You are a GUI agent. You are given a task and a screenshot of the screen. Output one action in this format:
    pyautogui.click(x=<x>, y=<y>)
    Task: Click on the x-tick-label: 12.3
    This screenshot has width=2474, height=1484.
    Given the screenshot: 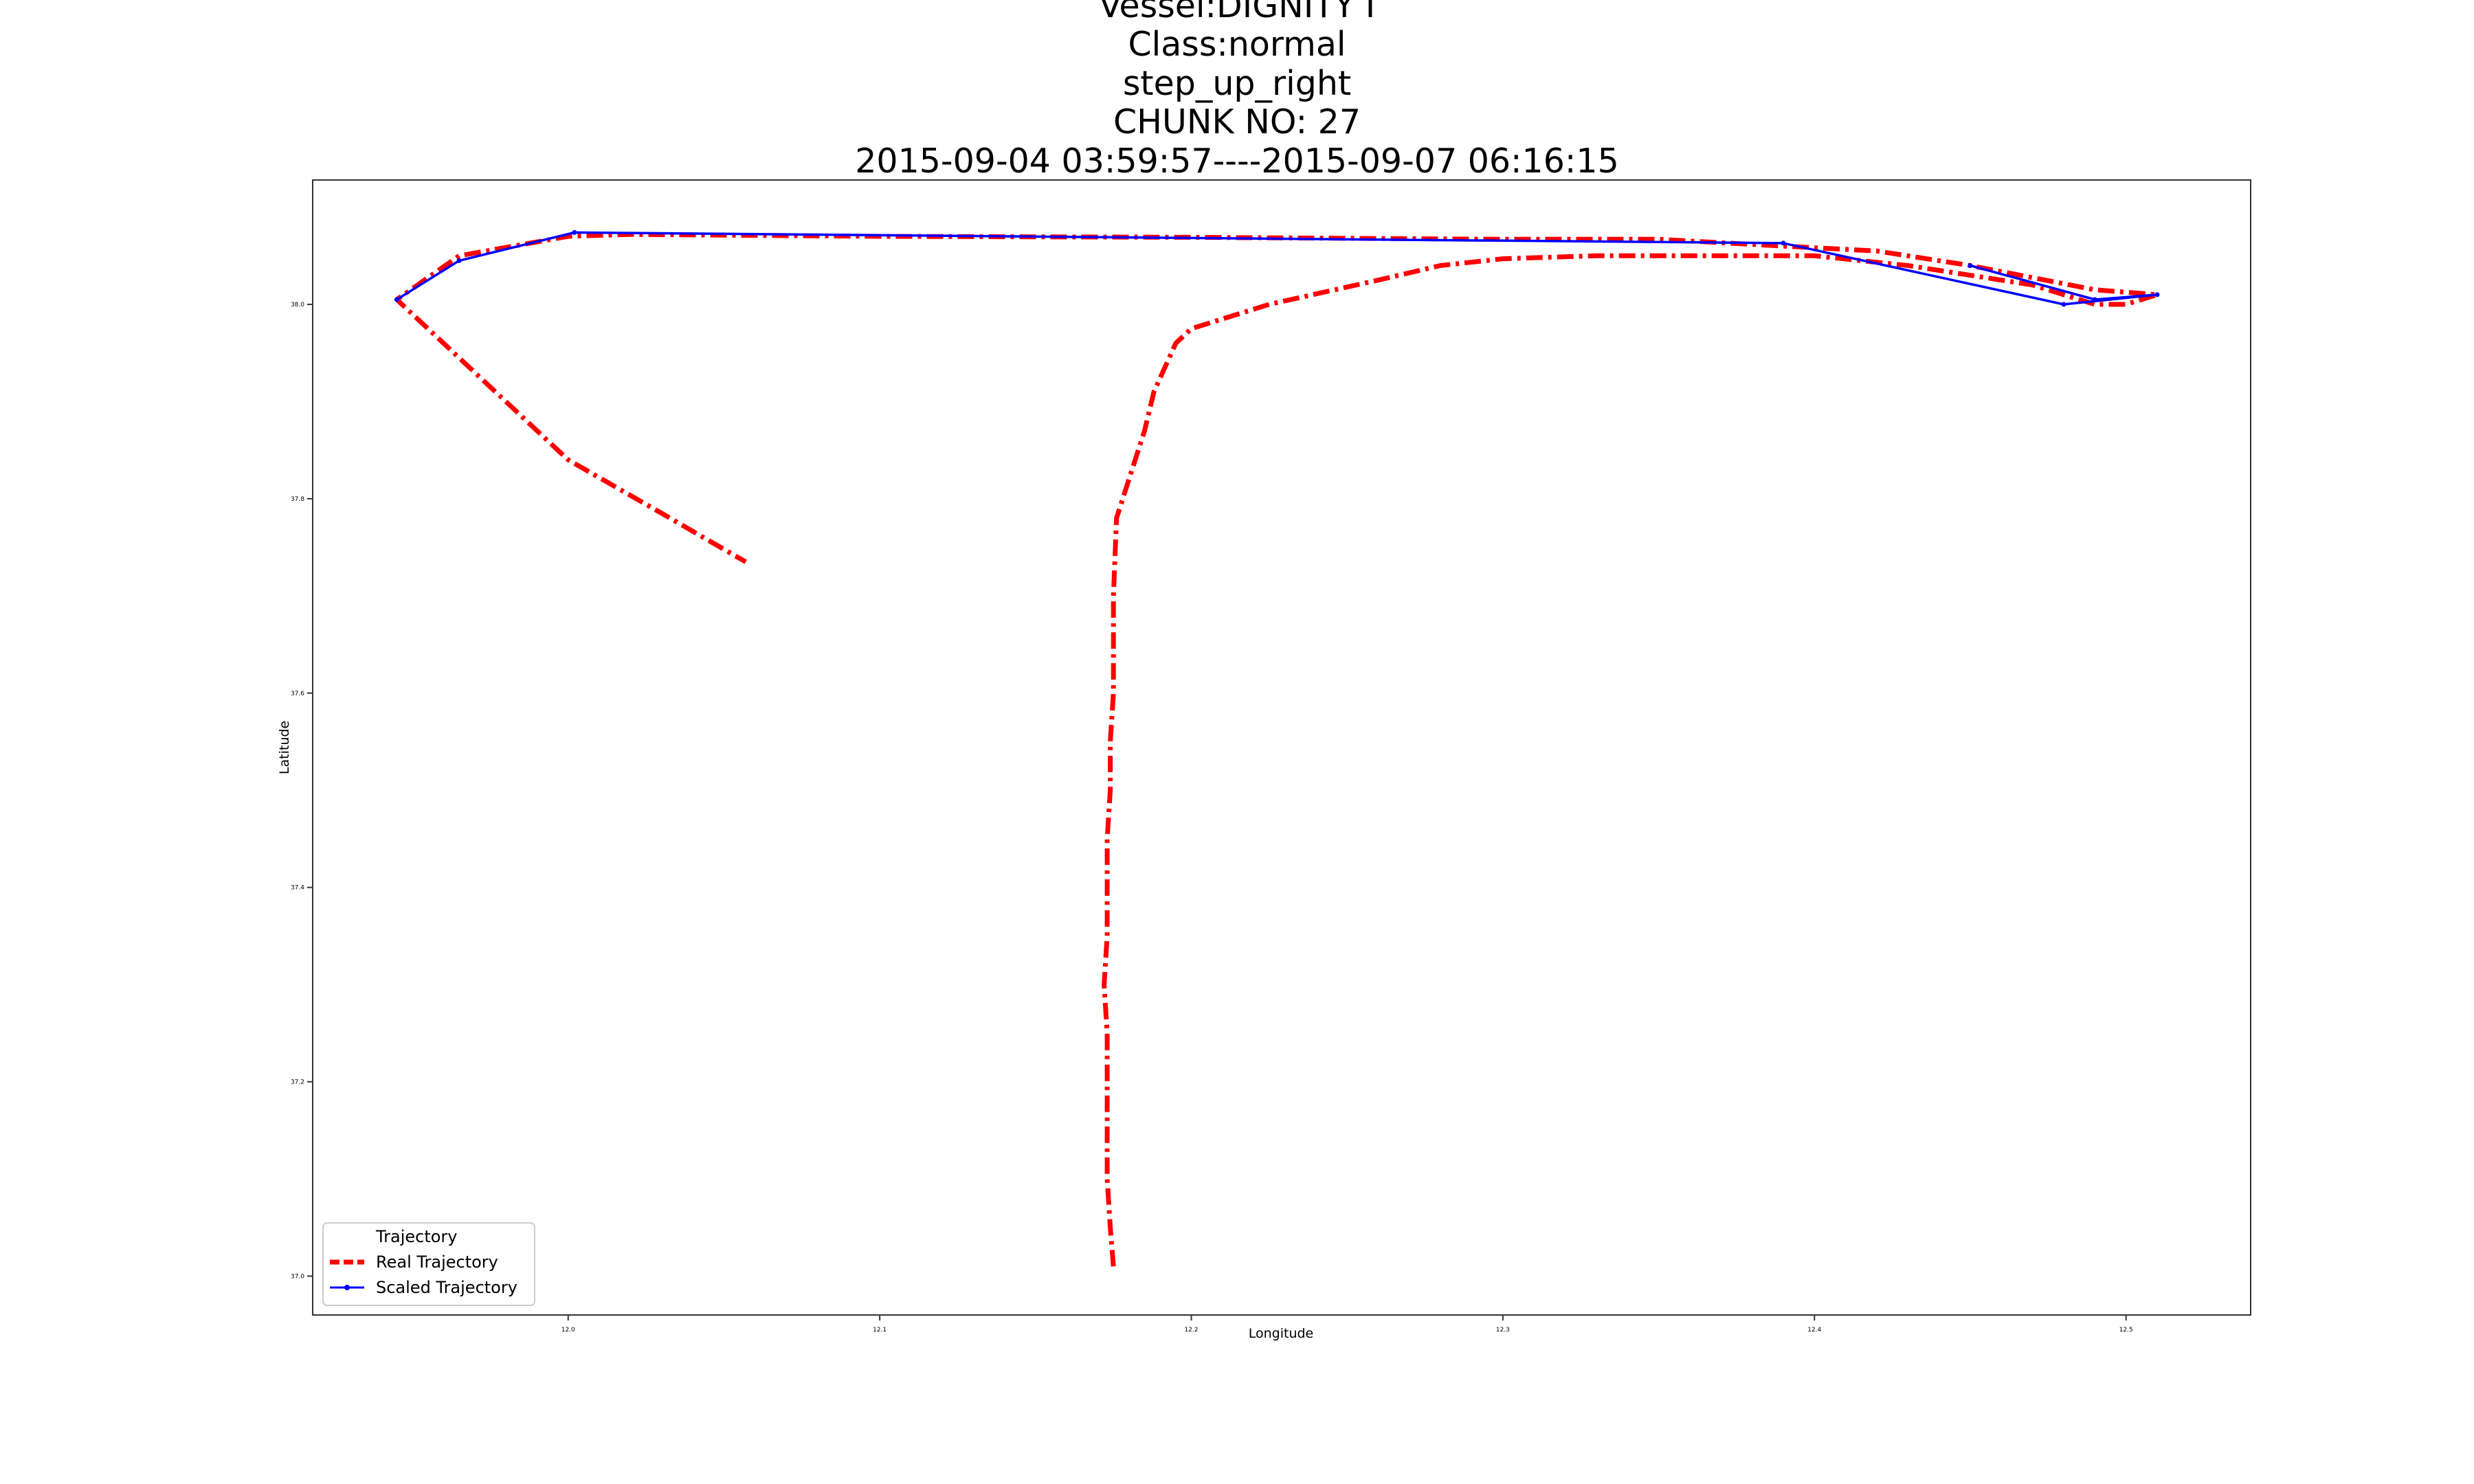 What is the action you would take?
    pyautogui.click(x=1503, y=1330)
    